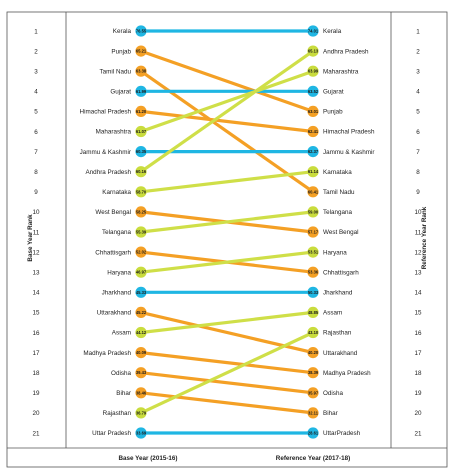 The height and width of the screenshot is (473, 454). Describe the element at coordinates (418, 393) in the screenshot. I see `right-rank-tick: 19` at that location.